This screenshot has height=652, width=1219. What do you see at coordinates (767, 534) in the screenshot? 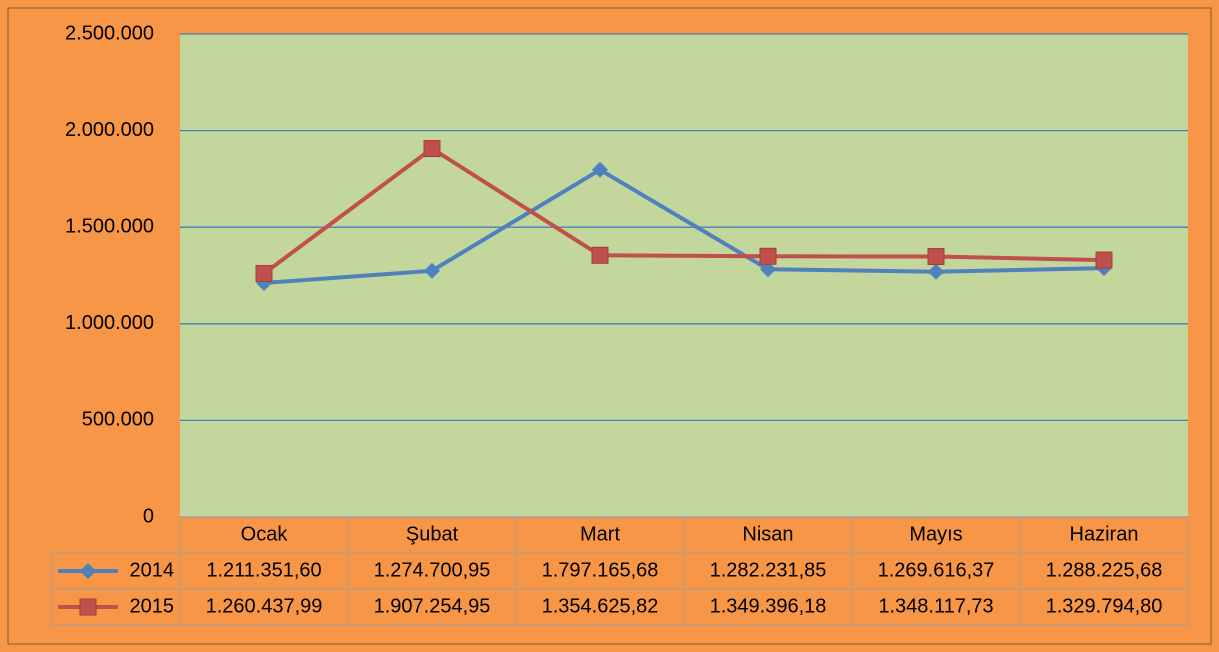
I see `x-tick-label: Nisan` at bounding box center [767, 534].